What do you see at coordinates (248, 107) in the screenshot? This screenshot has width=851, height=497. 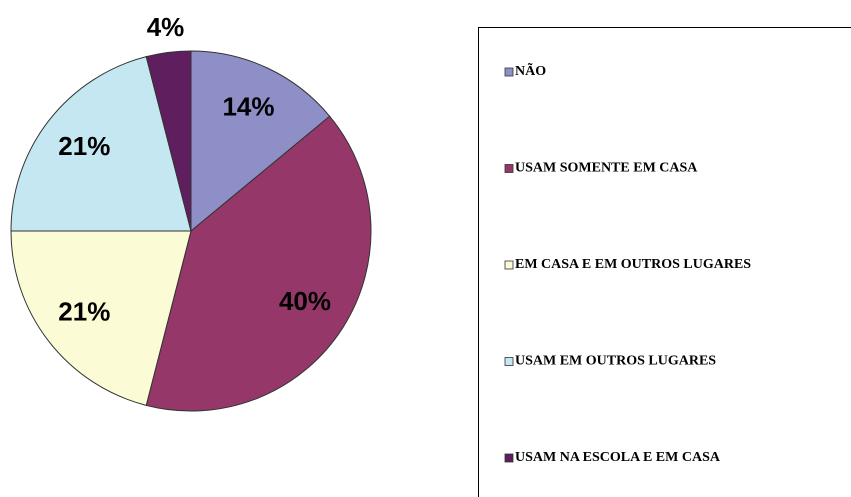 I see `data-label: 14%` at bounding box center [248, 107].